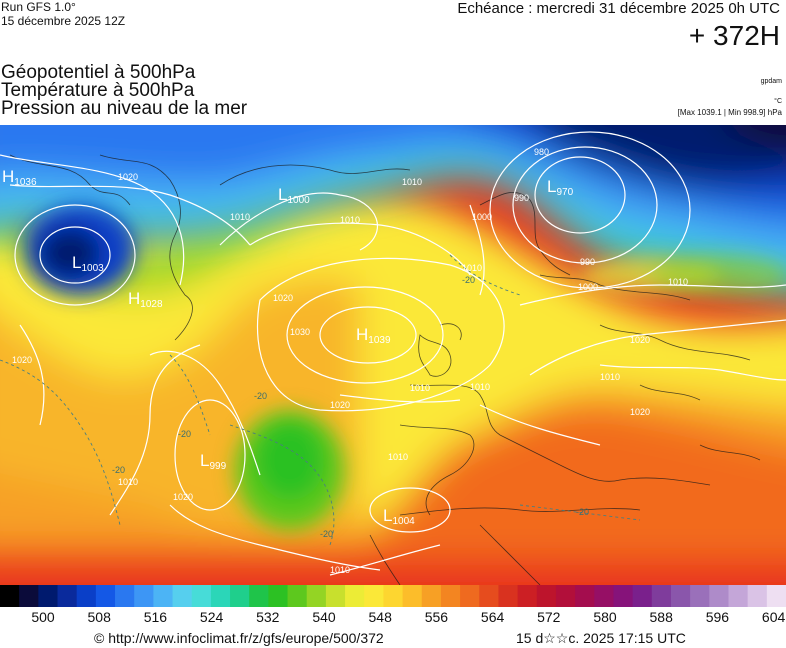 Image resolution: width=786 pixels, height=648 pixels. What do you see at coordinates (661, 617) in the screenshot?
I see `color-scale-tick: 588` at bounding box center [661, 617].